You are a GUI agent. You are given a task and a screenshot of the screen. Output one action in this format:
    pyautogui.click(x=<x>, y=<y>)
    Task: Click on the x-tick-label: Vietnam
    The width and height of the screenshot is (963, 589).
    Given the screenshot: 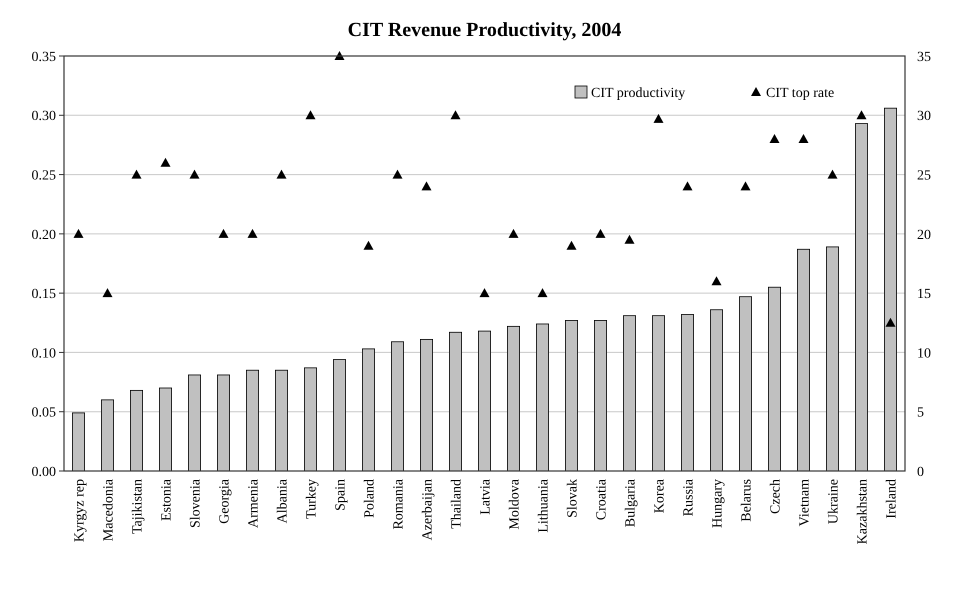 What is the action you would take?
    pyautogui.click(x=805, y=502)
    